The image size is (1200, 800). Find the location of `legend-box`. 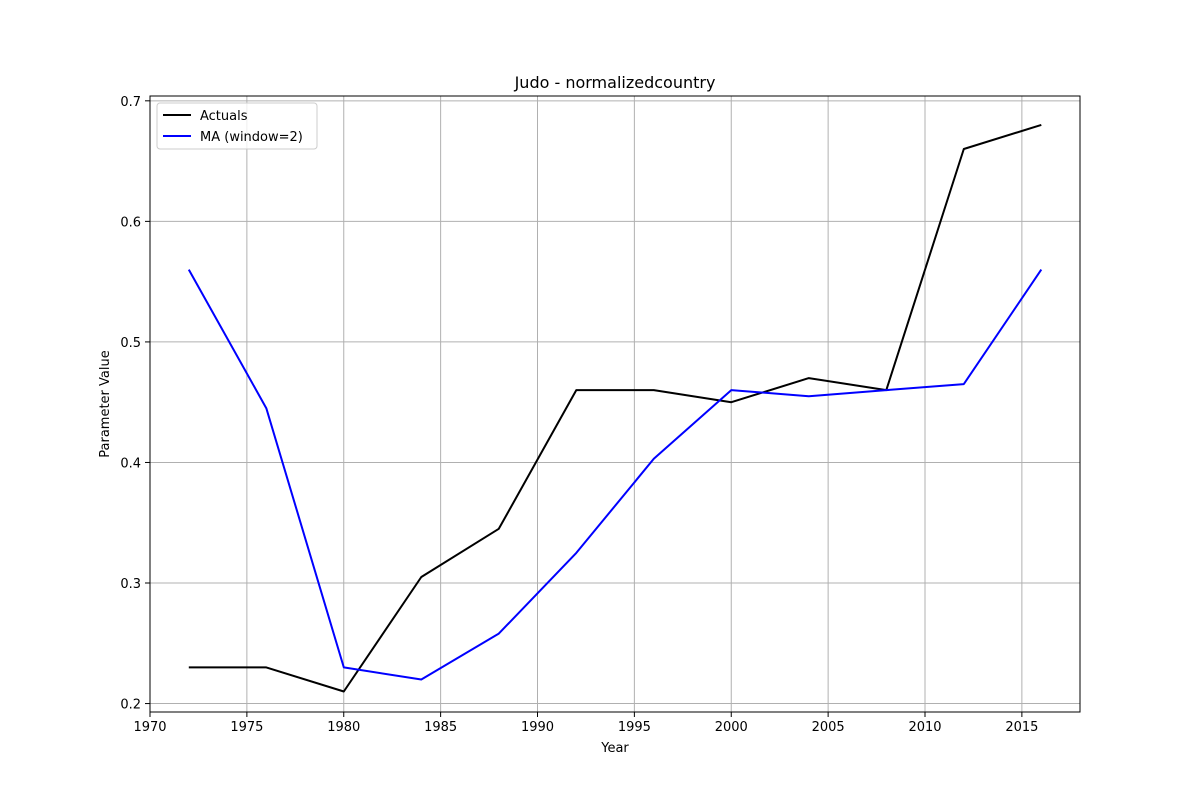

legend-box is located at coordinates (237, 126).